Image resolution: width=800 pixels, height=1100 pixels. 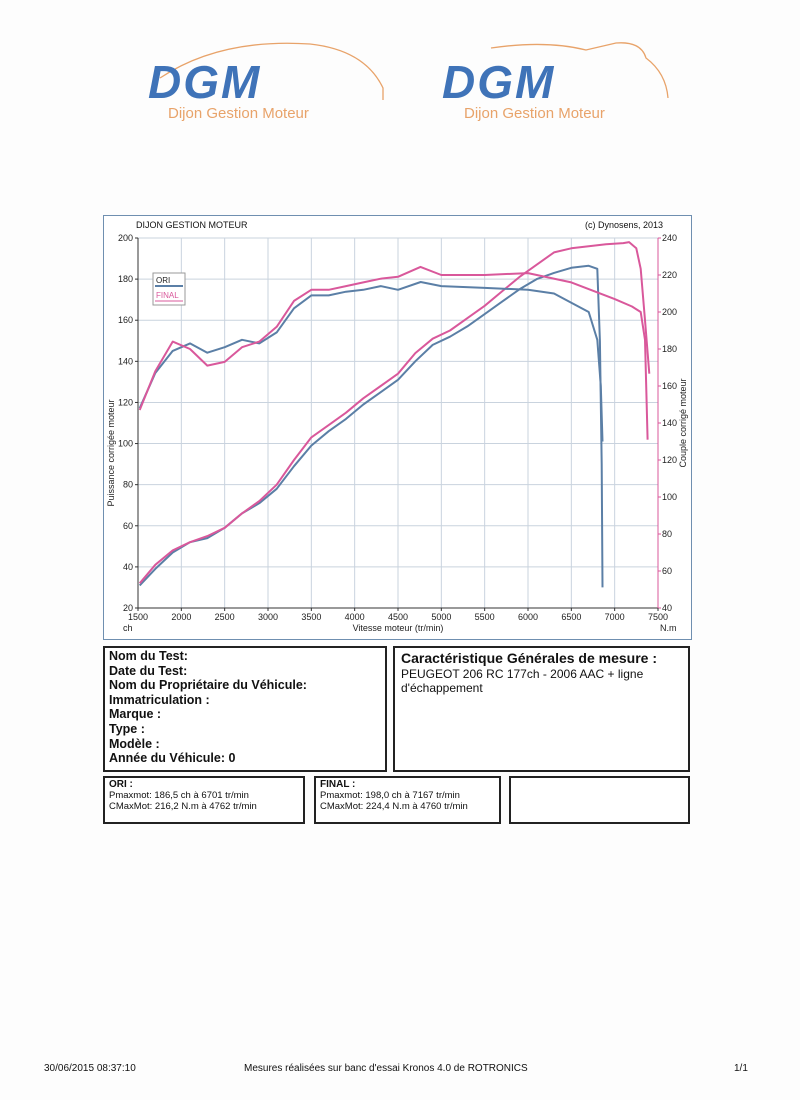 I want to click on x-tick-label: 6000, so click(x=528, y=617).